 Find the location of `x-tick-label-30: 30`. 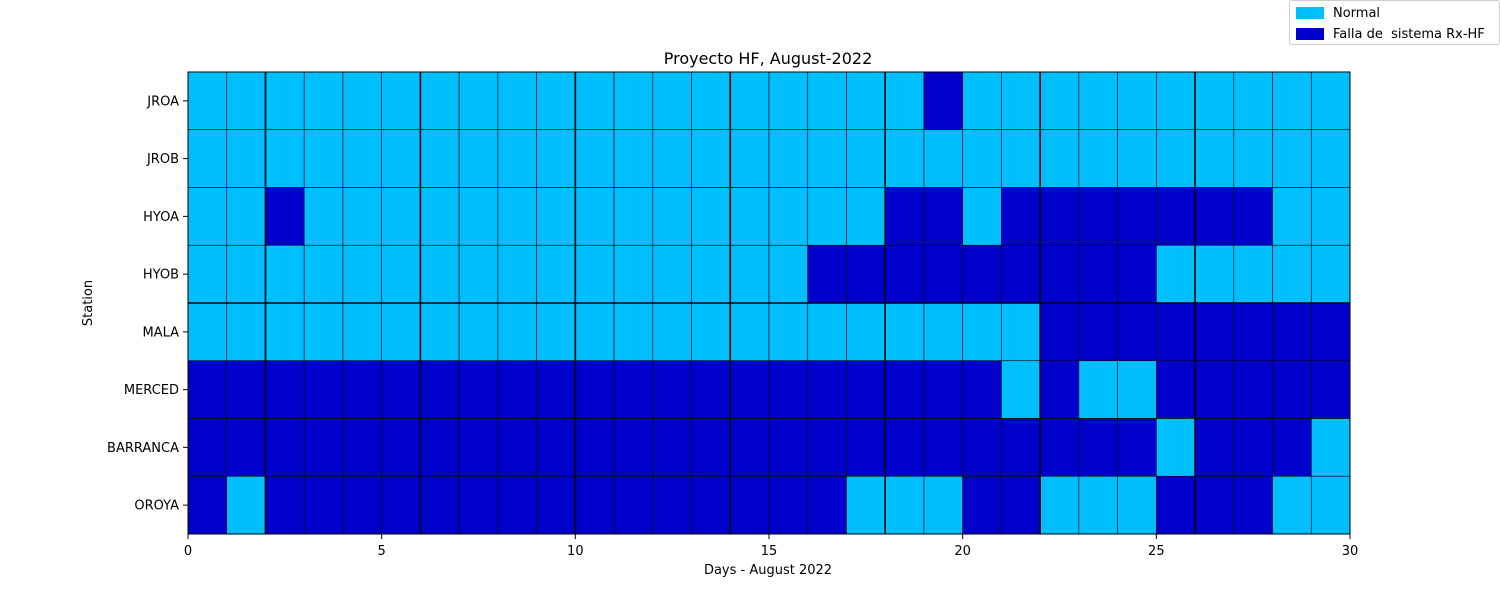

x-tick-label-30: 30 is located at coordinates (1350, 551).